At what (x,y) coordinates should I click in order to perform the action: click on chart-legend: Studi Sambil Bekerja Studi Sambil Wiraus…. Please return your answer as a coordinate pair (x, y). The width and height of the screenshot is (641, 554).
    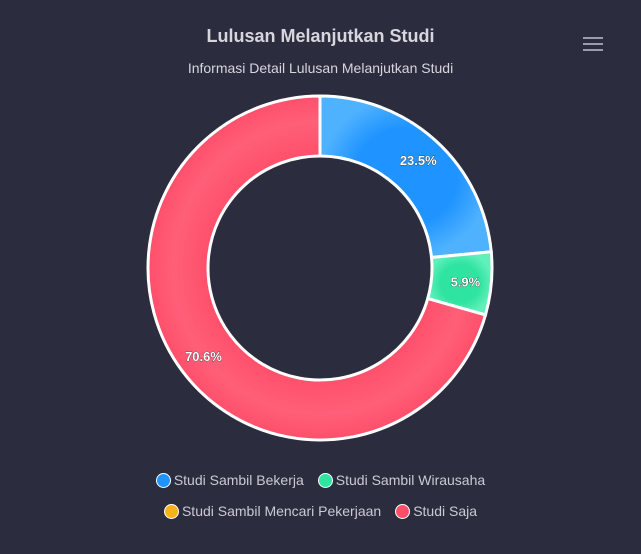
    Looking at the image, I should click on (320, 497).